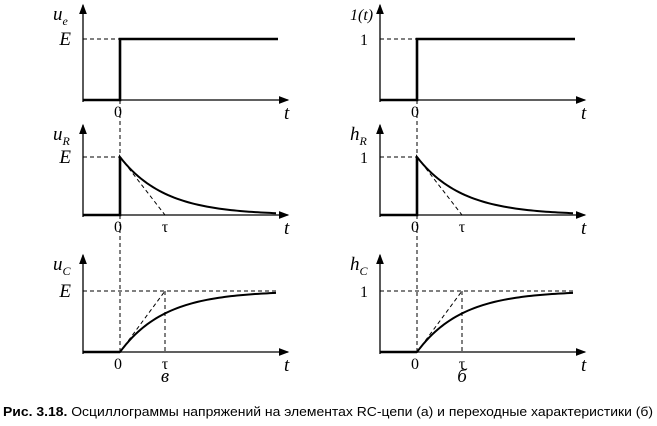 The width and height of the screenshot is (657, 426). I want to click on y-label: uR, so click(62, 136).